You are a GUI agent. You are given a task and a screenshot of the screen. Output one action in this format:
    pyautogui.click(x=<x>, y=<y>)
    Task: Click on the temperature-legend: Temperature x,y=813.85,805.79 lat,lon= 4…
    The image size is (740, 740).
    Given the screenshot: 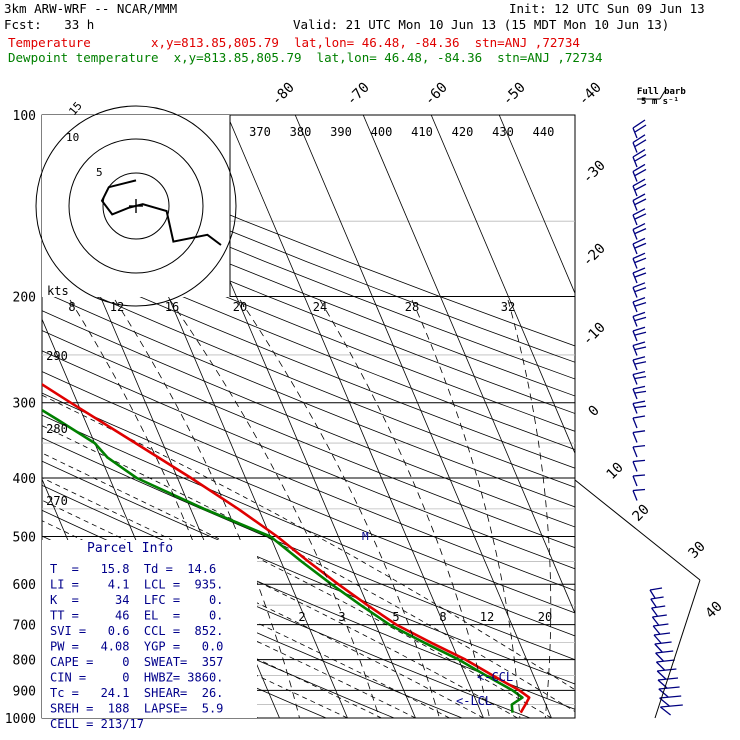 What is the action you would take?
    pyautogui.click(x=294, y=42)
    